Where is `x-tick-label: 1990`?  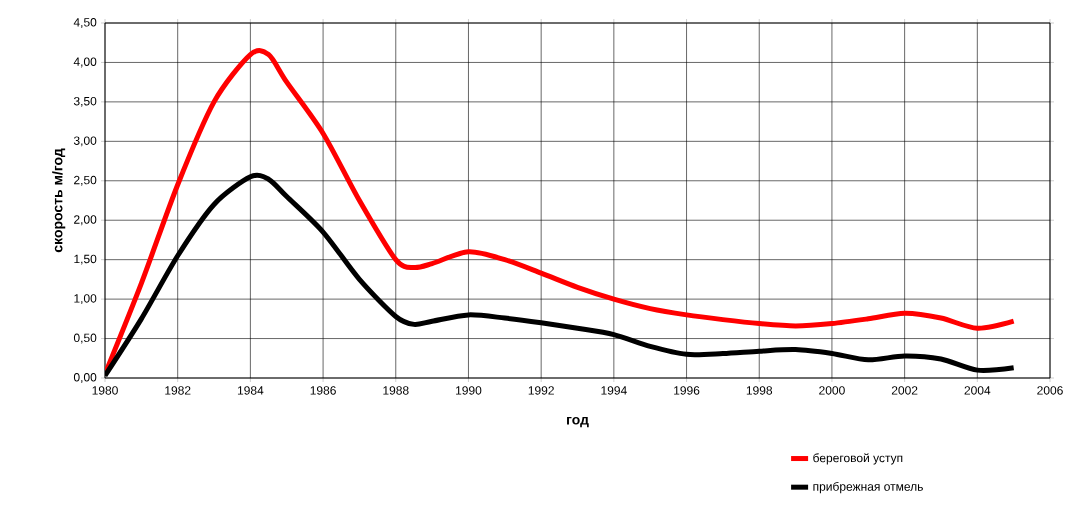
x-tick-label: 1990 is located at coordinates (469, 390).